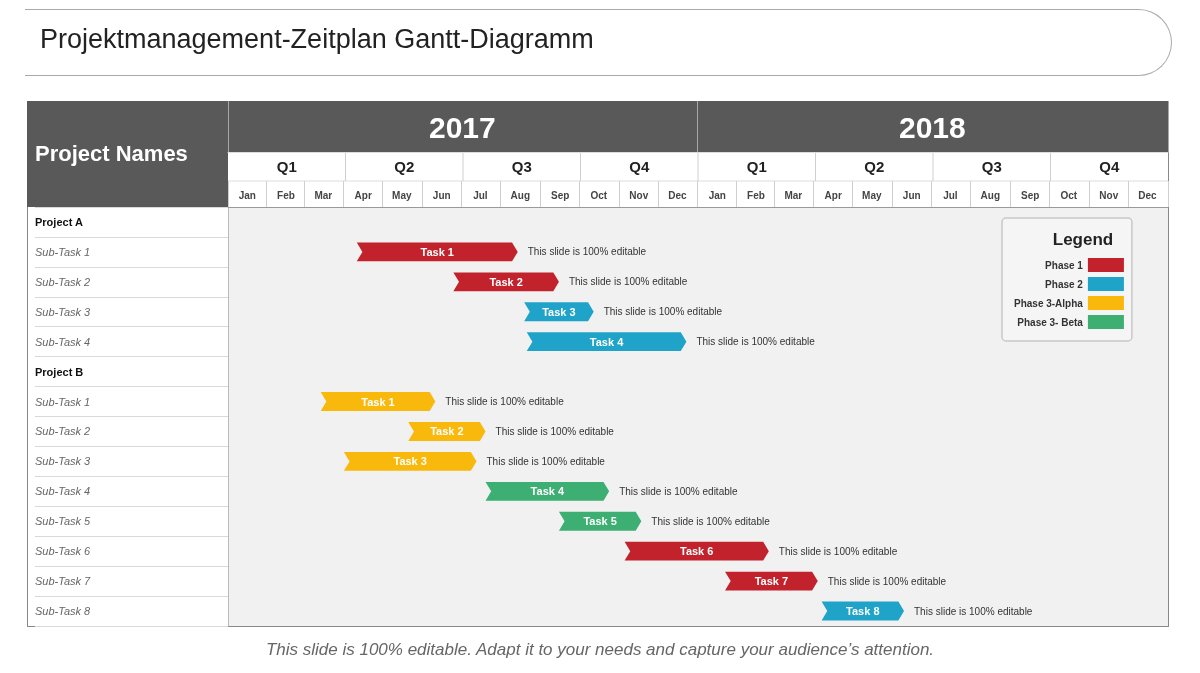 This screenshot has height=673, width=1200. I want to click on data-label: Task 7, so click(771, 581).